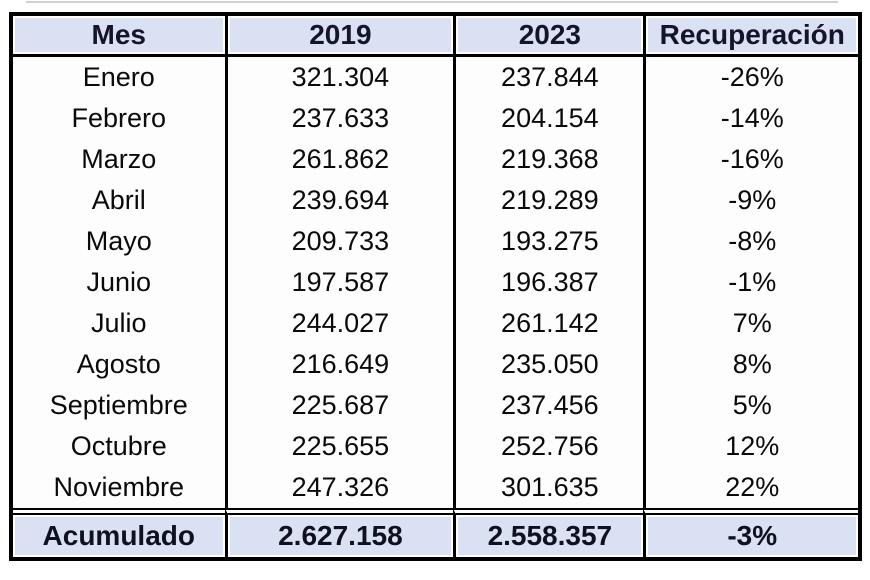  I want to click on table-row-abril: Abril 239.694 219.289 -9%, so click(435, 200).